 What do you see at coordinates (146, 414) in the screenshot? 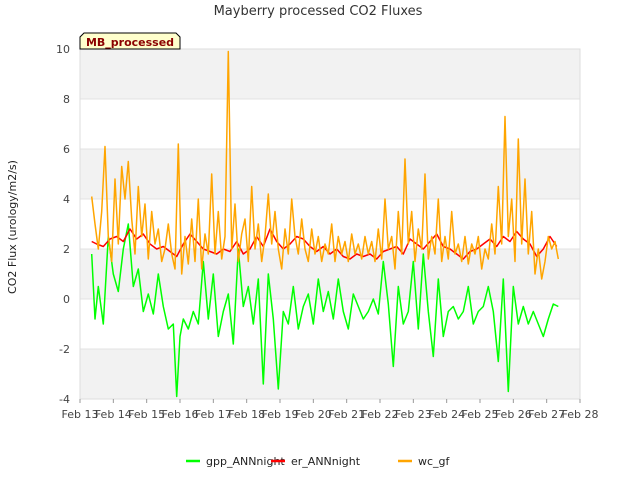
I see `x-tick-label: Feb 15` at bounding box center [146, 414].